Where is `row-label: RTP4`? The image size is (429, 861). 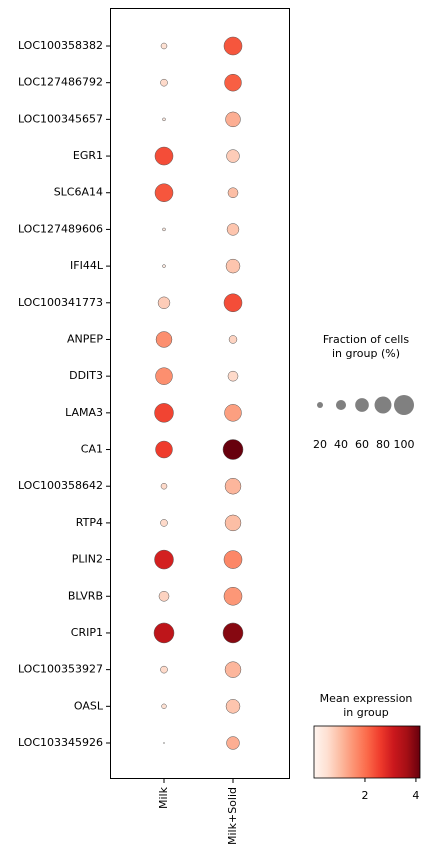
row-label: RTP4 is located at coordinates (89, 522).